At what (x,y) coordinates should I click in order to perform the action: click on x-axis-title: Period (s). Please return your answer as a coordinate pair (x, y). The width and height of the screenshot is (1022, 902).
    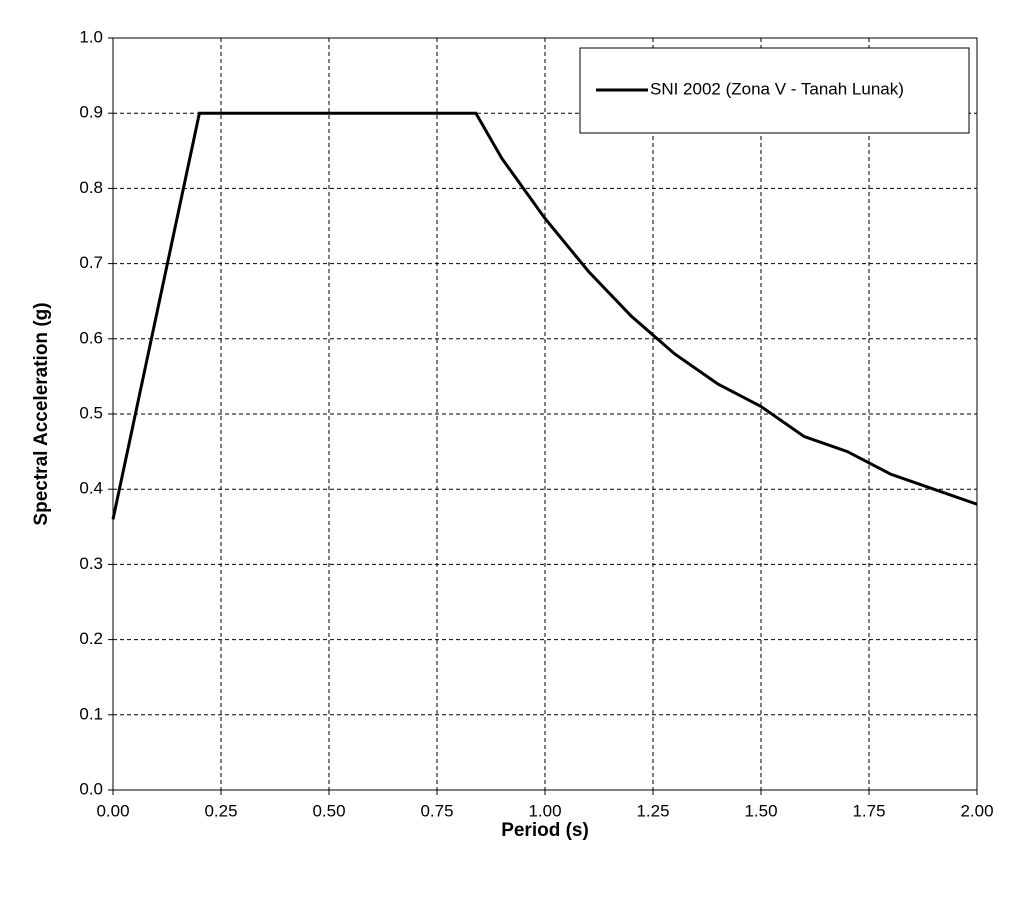
    Looking at the image, I should click on (545, 830).